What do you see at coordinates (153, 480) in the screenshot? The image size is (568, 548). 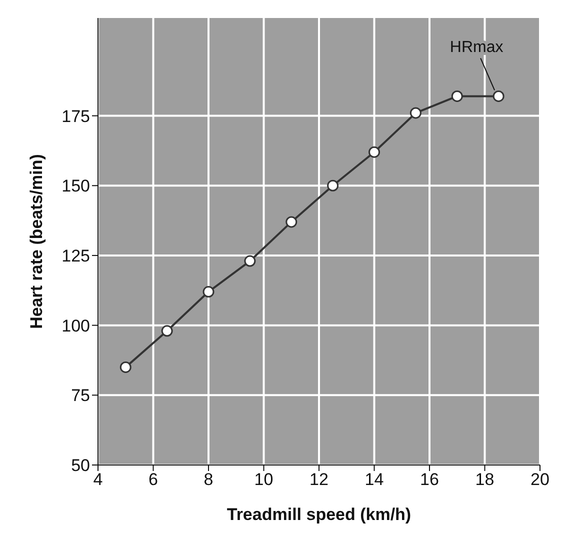 I see `x-tick-label: 6` at bounding box center [153, 480].